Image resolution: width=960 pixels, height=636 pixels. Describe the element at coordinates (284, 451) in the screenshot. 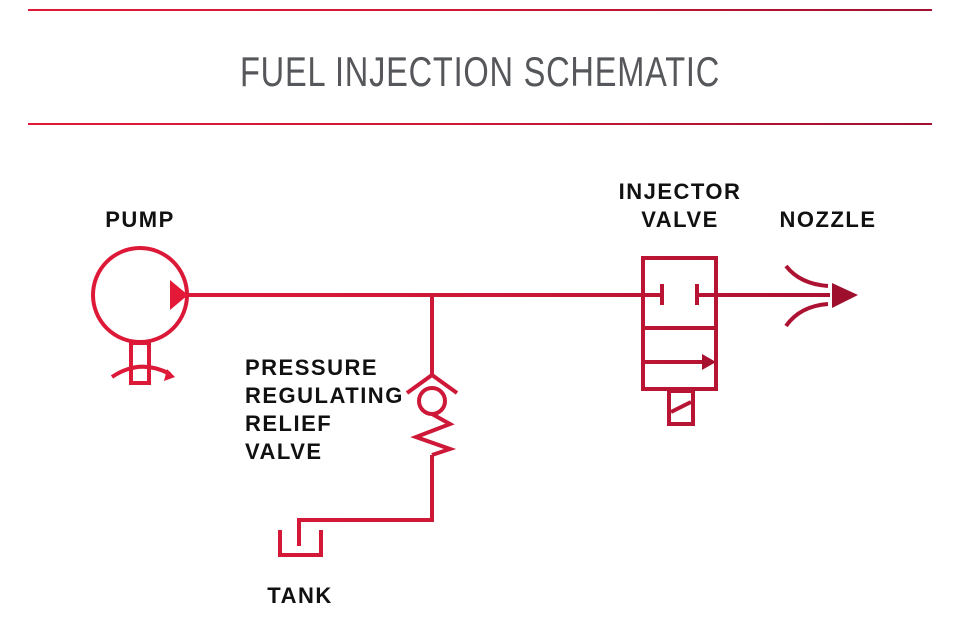

I see `relief-label-line4: VALVE` at that location.